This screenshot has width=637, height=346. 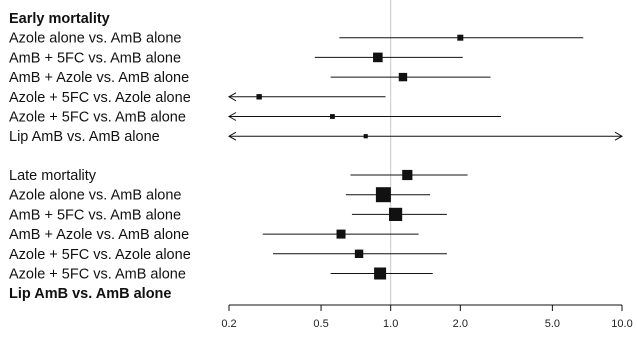 What do you see at coordinates (228, 324) in the screenshot?
I see `x-tick-label: 0.2` at bounding box center [228, 324].